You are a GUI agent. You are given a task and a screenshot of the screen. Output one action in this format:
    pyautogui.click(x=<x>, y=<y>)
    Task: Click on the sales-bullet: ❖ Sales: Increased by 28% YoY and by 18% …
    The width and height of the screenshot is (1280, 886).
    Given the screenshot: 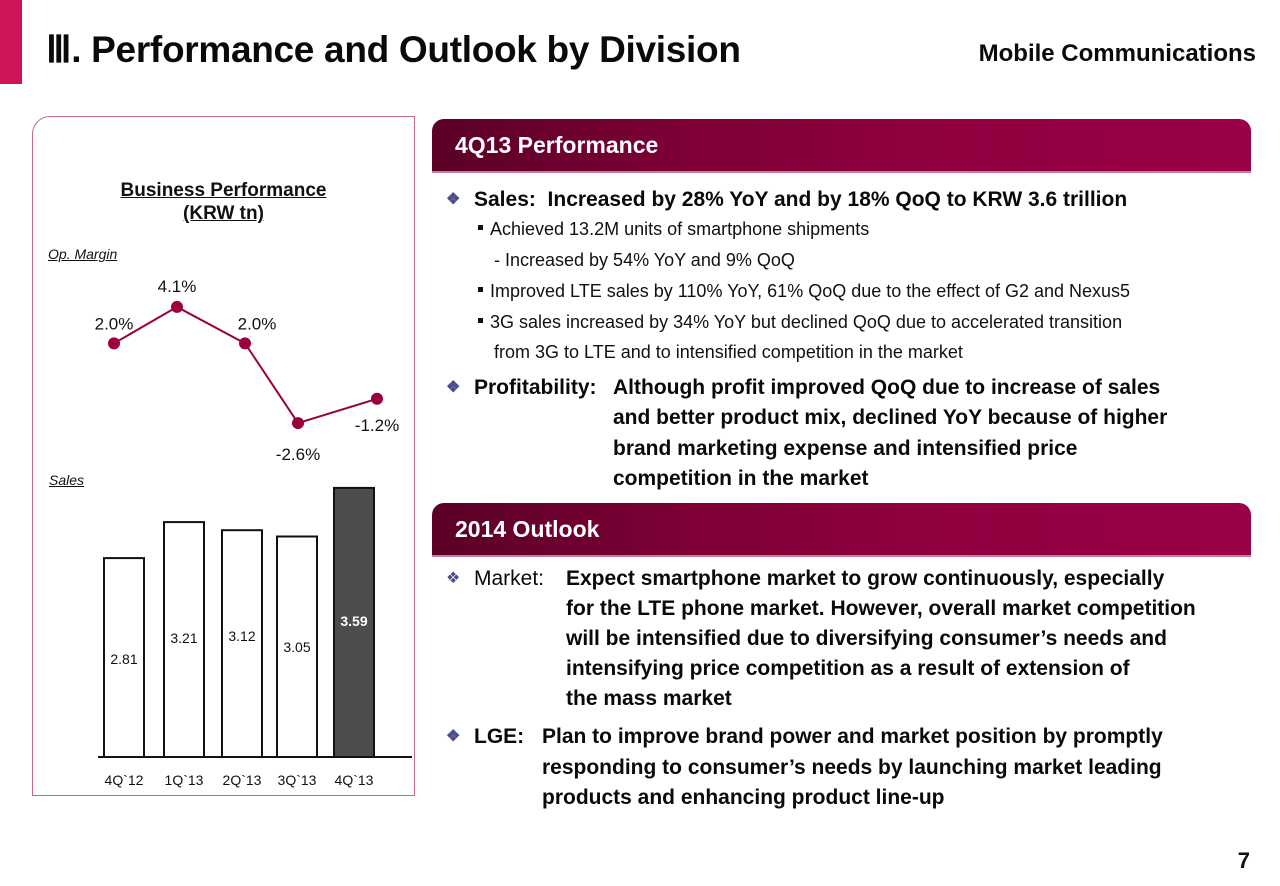 What is the action you would take?
    pyautogui.click(x=786, y=200)
    